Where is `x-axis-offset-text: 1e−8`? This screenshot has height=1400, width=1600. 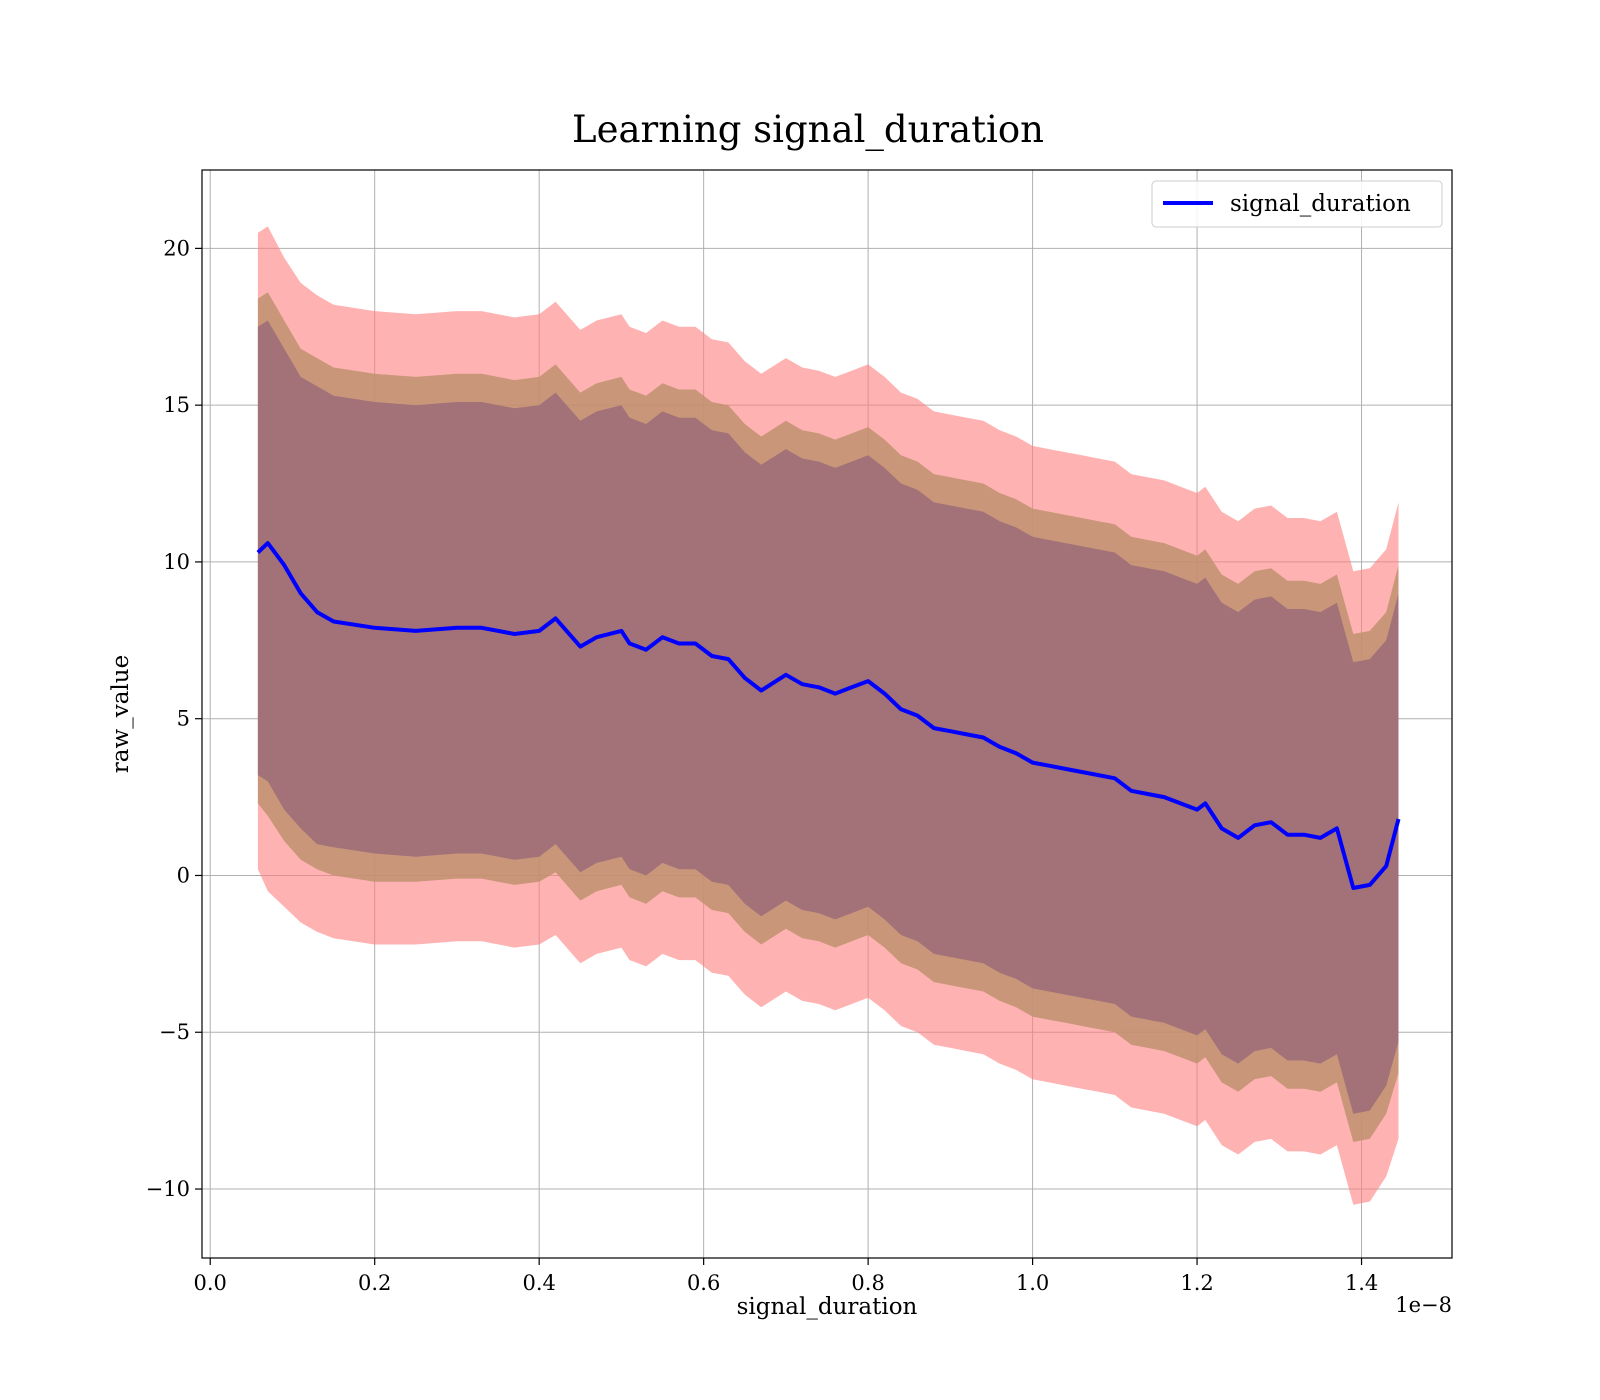
x-axis-offset-text: 1e−8 is located at coordinates (1423, 1305).